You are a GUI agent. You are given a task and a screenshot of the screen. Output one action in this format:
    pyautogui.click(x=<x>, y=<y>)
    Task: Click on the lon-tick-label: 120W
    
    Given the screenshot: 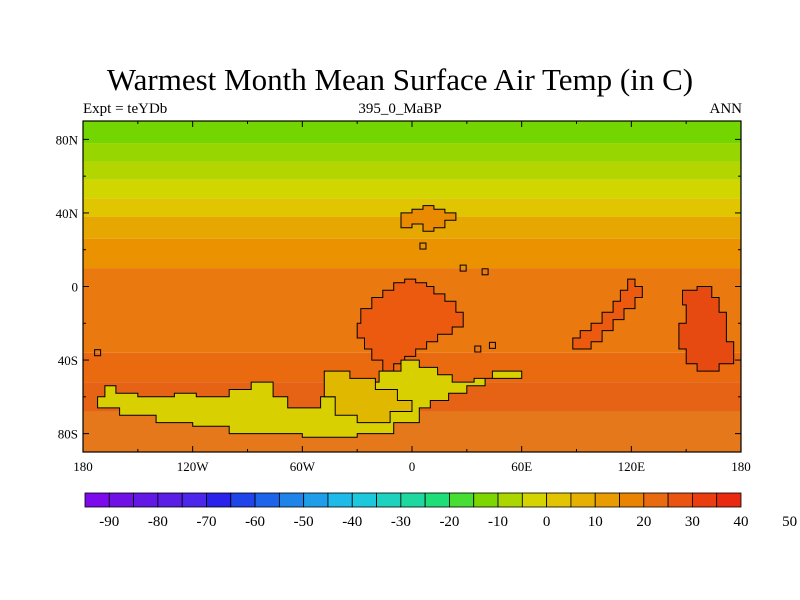 What is the action you would take?
    pyautogui.click(x=193, y=466)
    